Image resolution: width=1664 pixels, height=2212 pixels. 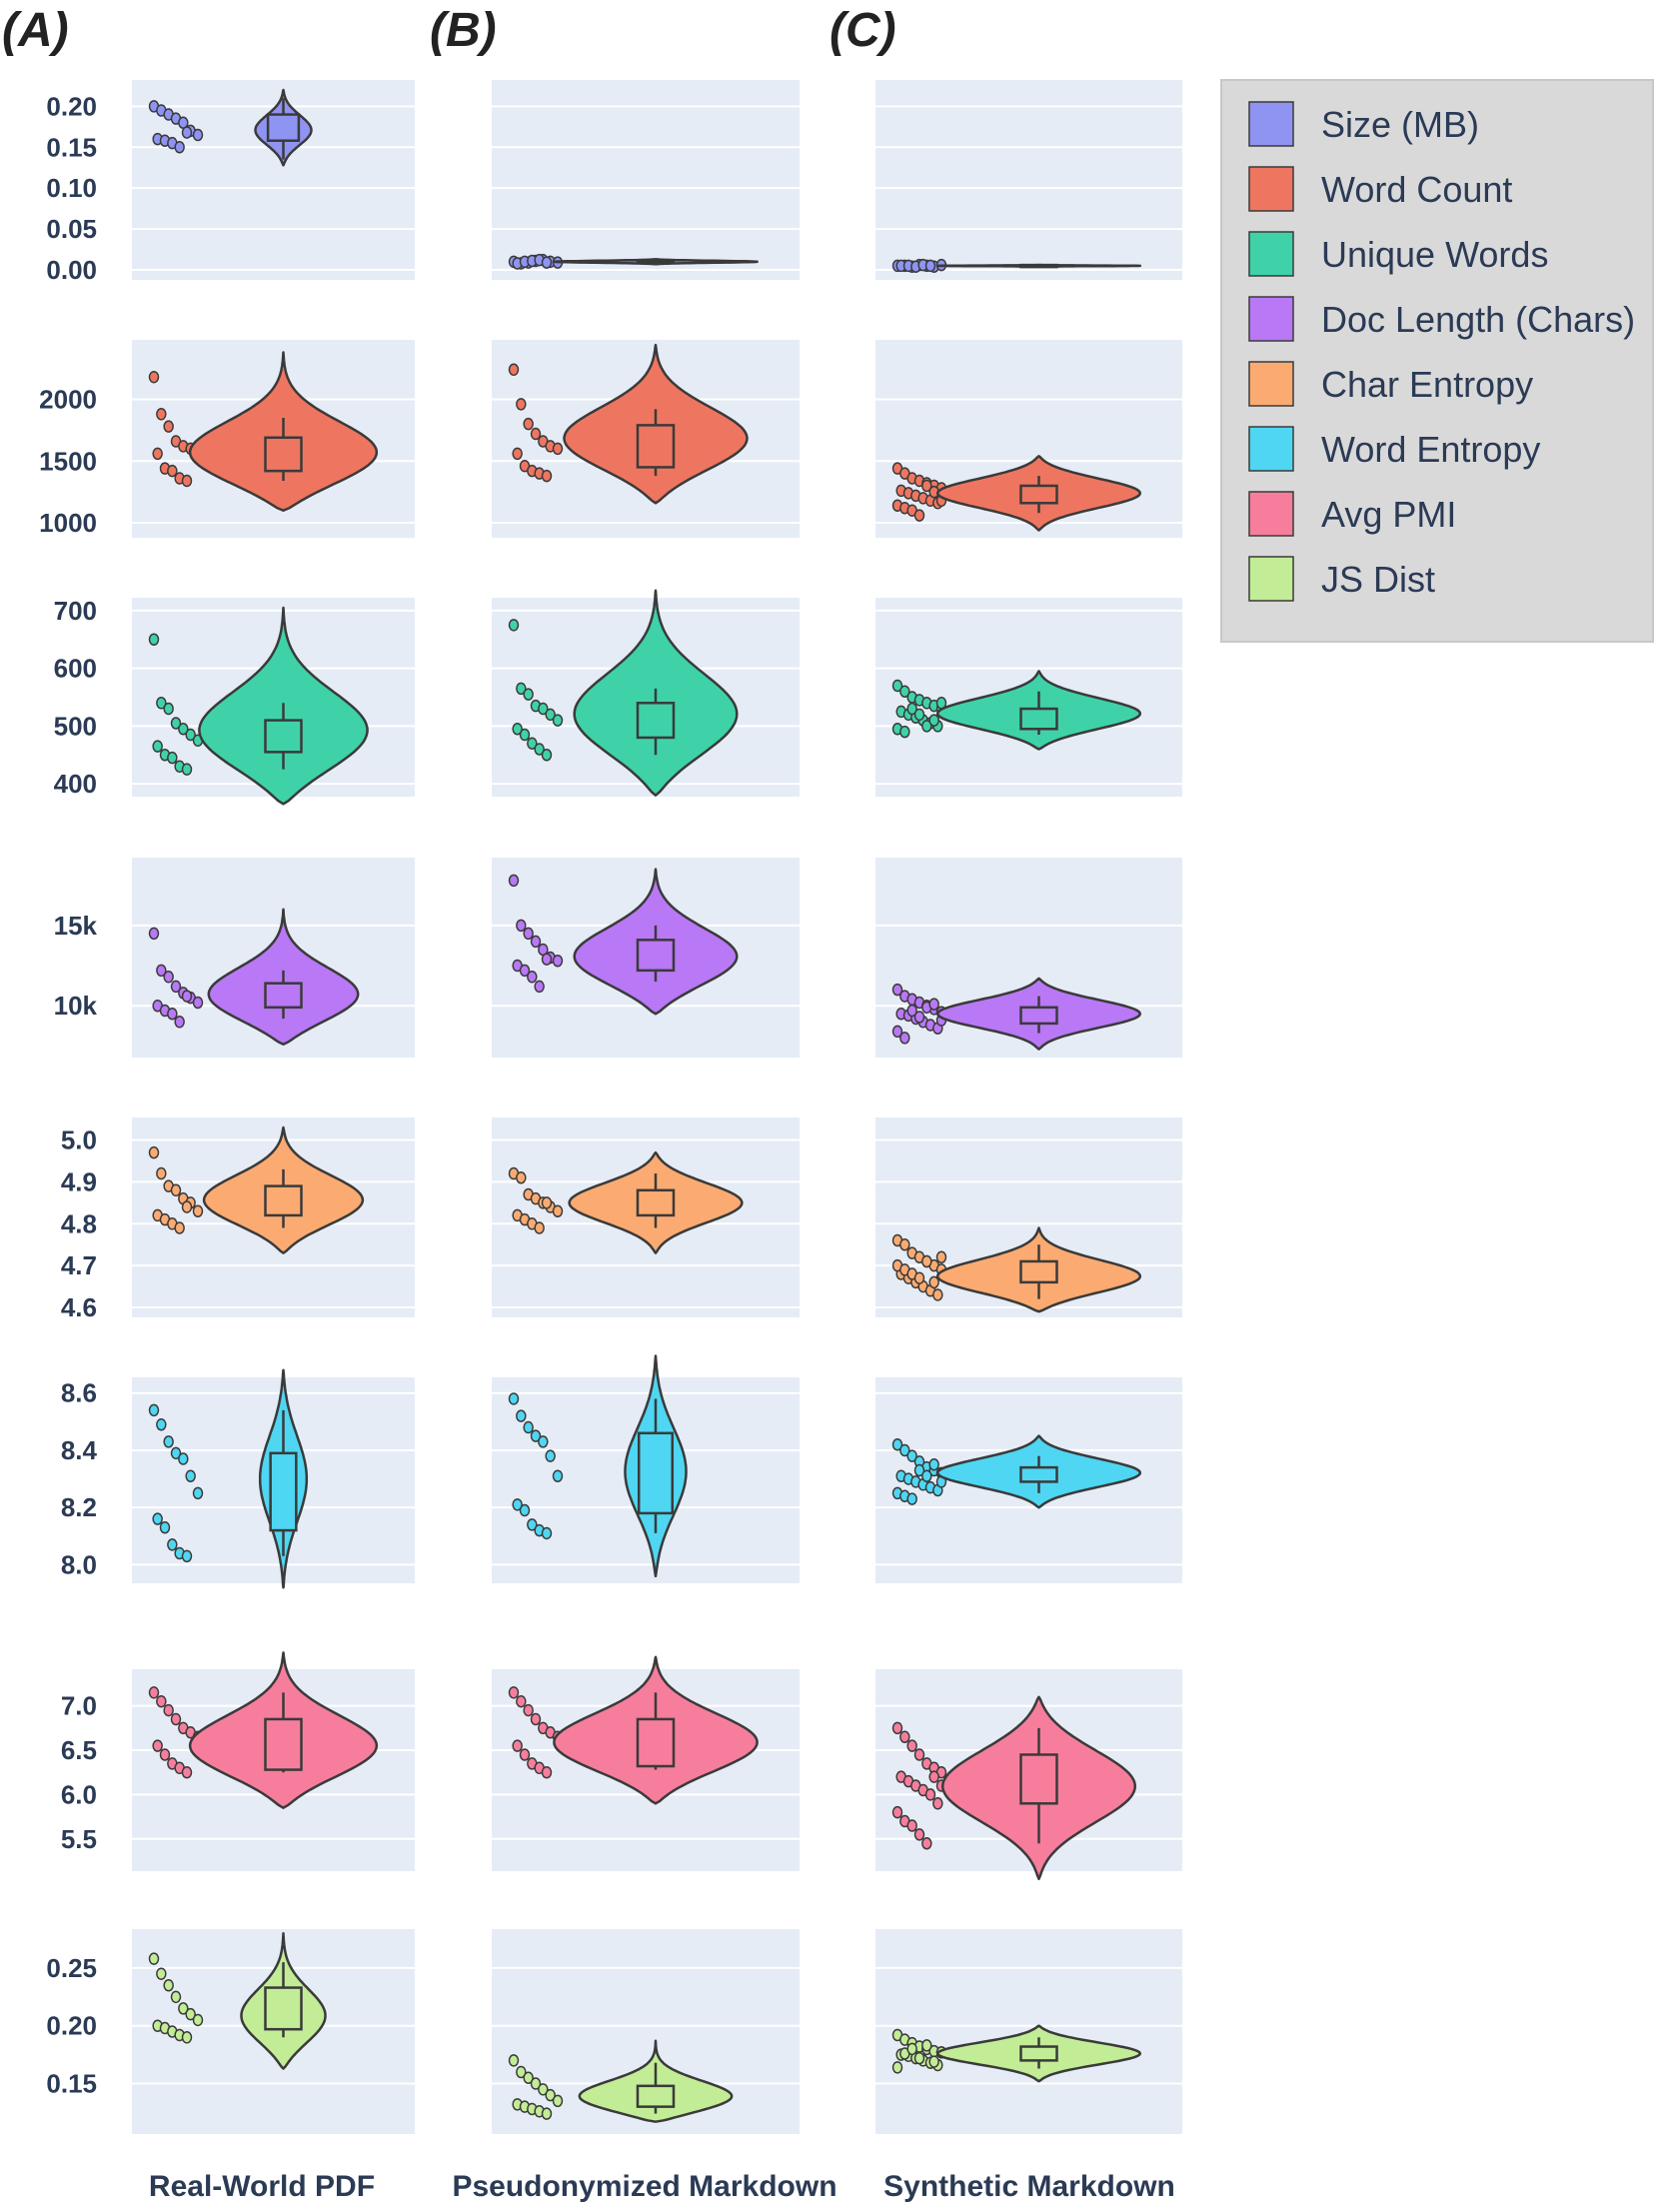 What do you see at coordinates (1271, 384) in the screenshot?
I see `legend-swatch-char-entropy` at bounding box center [1271, 384].